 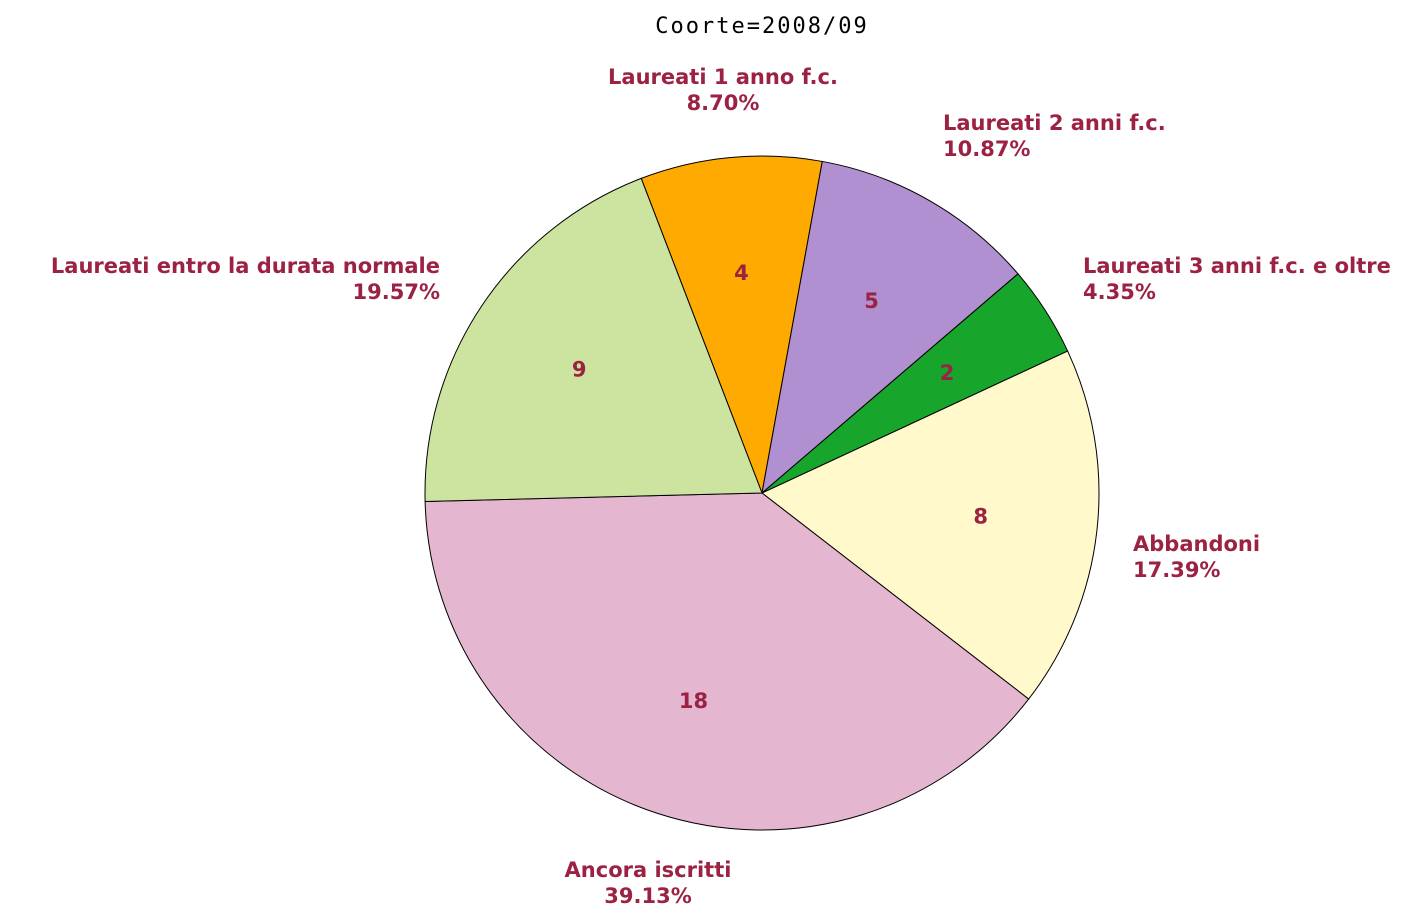 I want to click on slice-category-label: Laureati entro la durata normale, so click(x=245, y=266).